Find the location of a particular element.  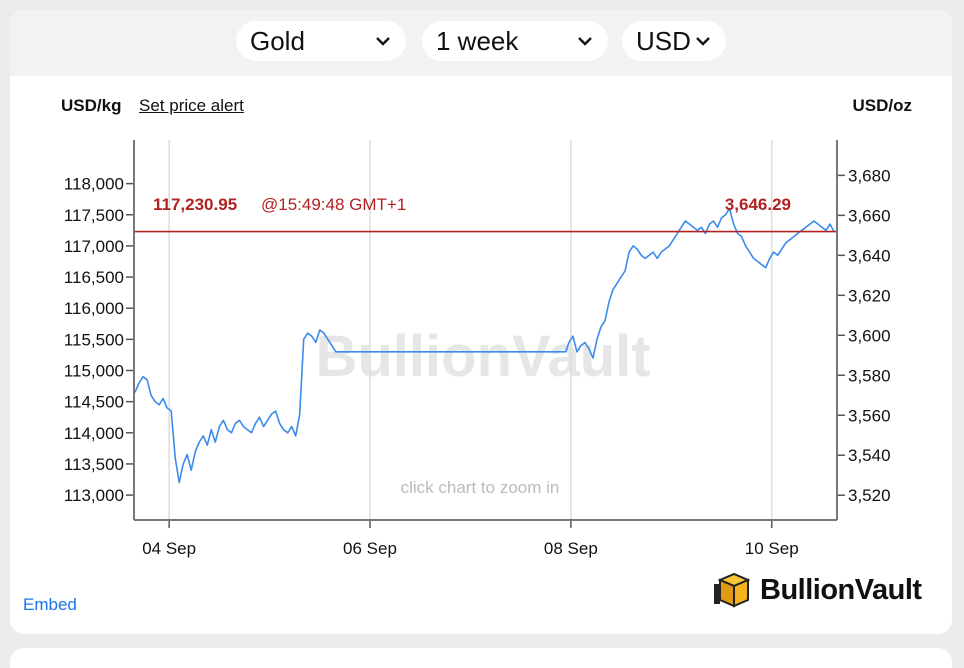

metal-select-value: Gold is located at coordinates (277, 40).